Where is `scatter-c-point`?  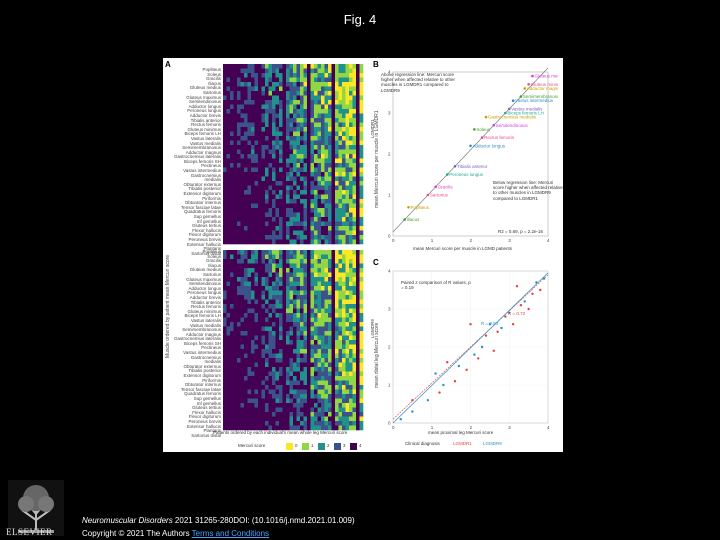 scatter-c-point is located at coordinates (459, 366).